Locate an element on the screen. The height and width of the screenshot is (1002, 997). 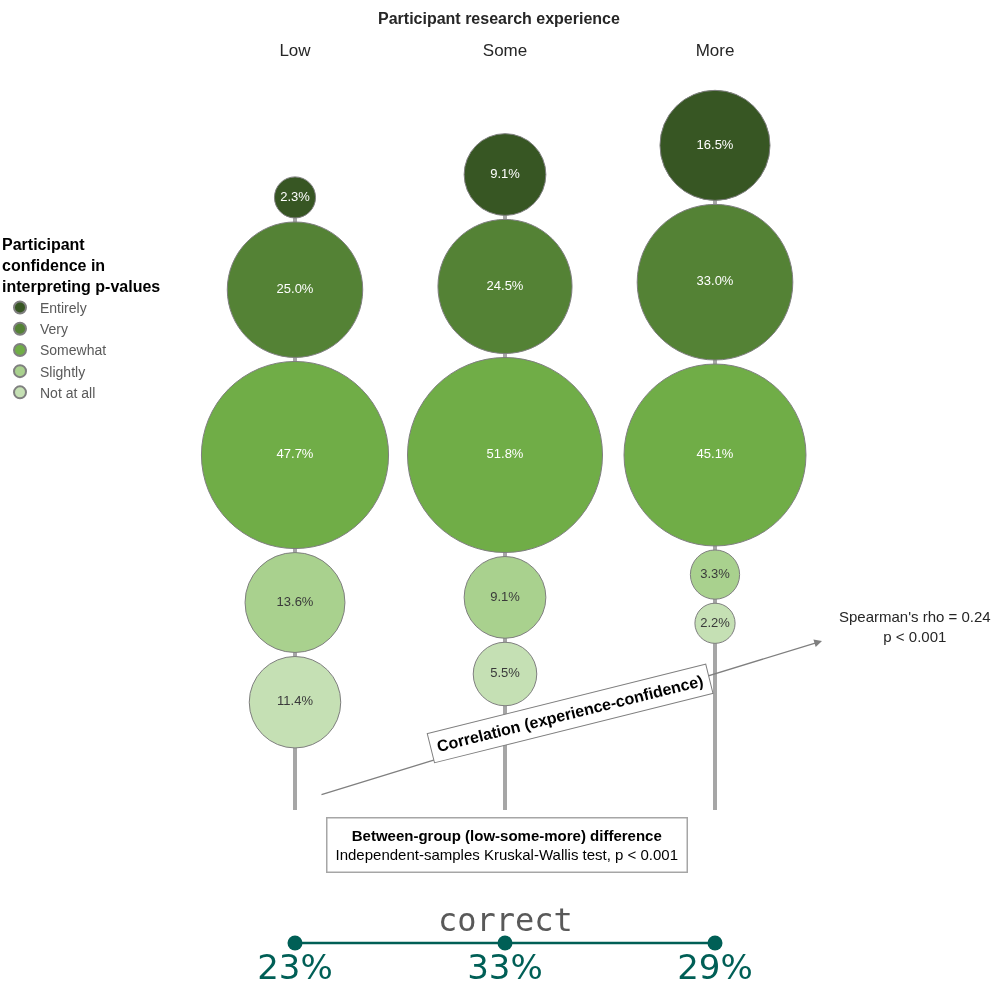
legend-label: Somewhat is located at coordinates (73, 350).